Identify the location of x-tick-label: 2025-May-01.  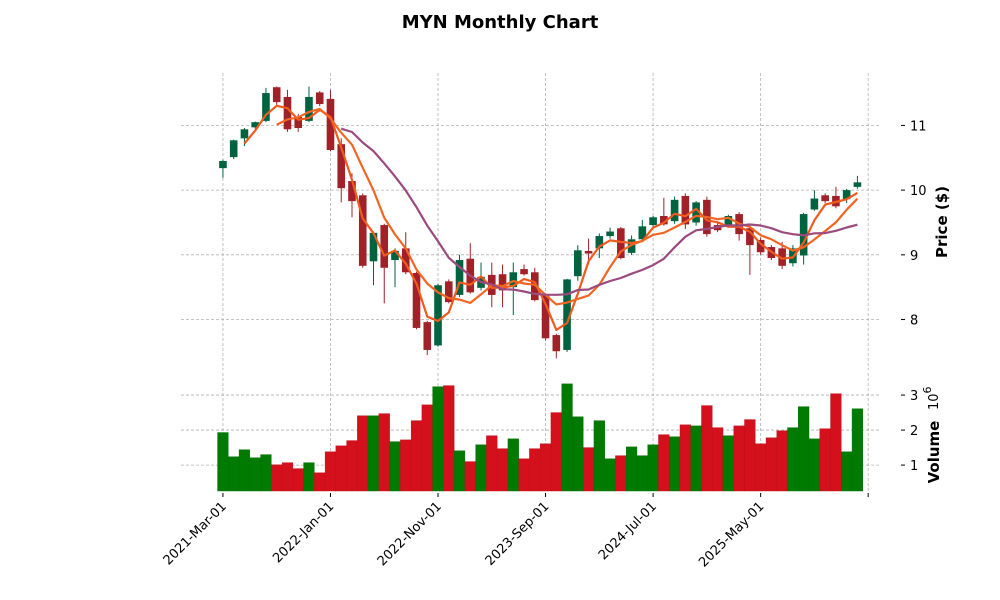
(731, 534).